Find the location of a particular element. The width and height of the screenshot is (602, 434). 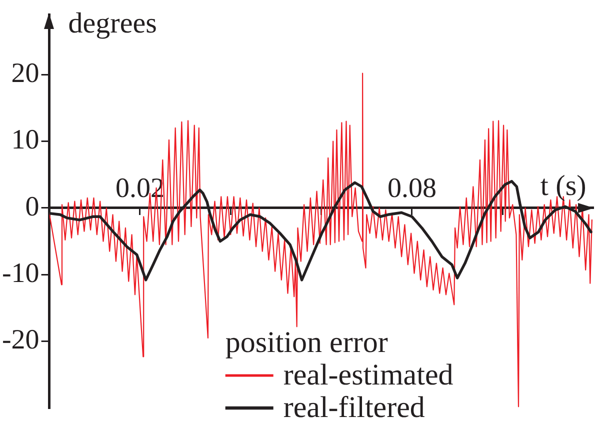

y-tick-label: 0 is located at coordinates (32, 206).